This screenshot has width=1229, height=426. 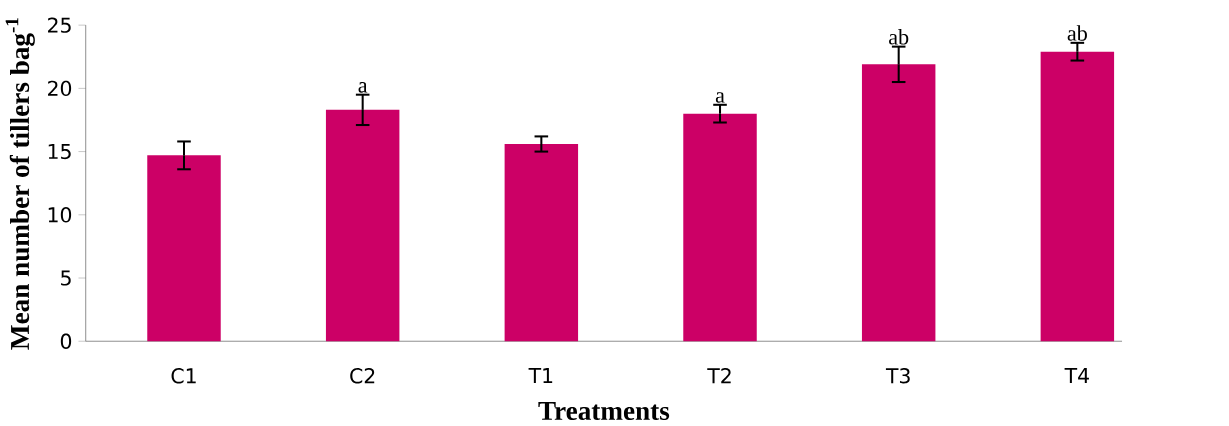 I want to click on y-tick-label: 10, so click(x=60, y=215).